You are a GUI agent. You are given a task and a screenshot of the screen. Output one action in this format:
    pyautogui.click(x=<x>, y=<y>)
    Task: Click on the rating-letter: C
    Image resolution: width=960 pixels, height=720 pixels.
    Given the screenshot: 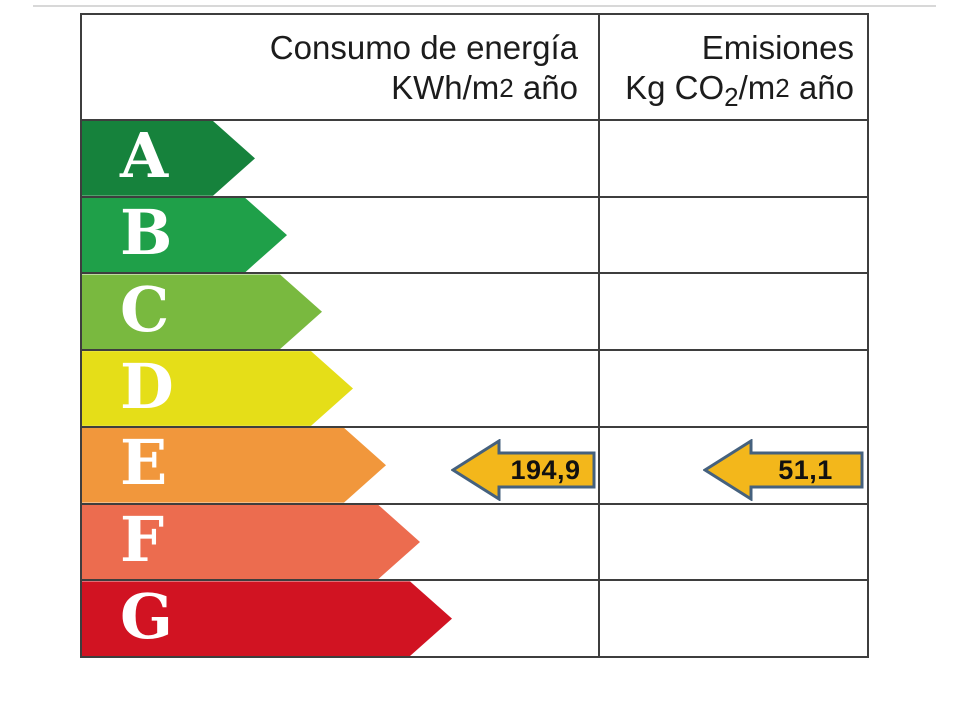 What is the action you would take?
    pyautogui.click(x=145, y=309)
    